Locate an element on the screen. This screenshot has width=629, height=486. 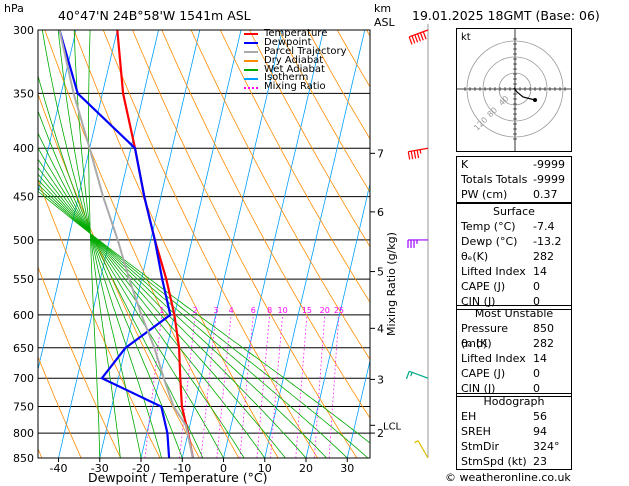
height-tick-3: 3 is located at coordinates (380, 379).